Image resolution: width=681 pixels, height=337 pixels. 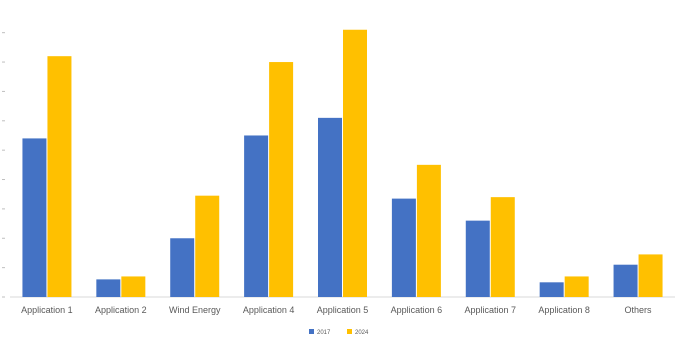 I want to click on x-tick-label-0: Application 1, so click(x=47, y=310).